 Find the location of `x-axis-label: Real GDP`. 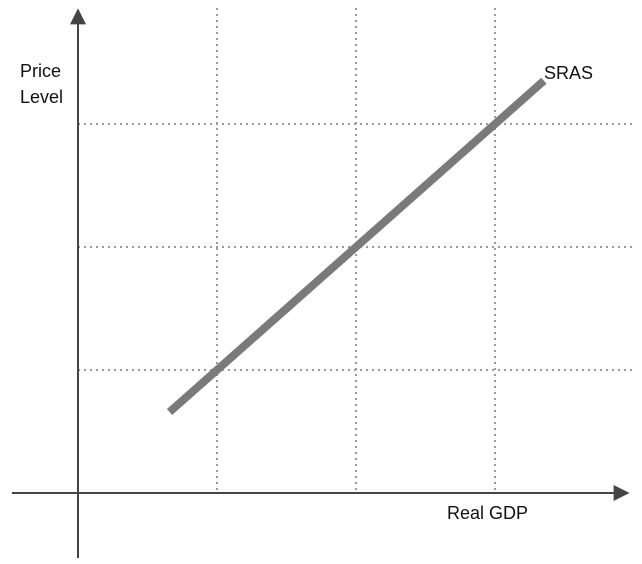

x-axis-label: Real GDP is located at coordinates (487, 513).